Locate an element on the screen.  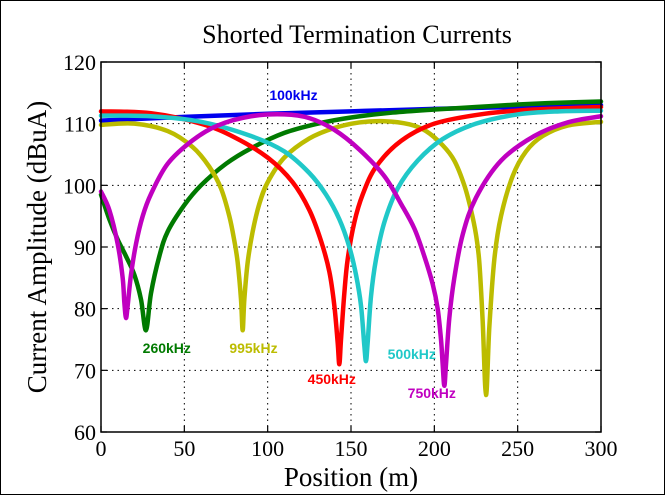
series-label-750khz: 750kHz is located at coordinates (432, 393).